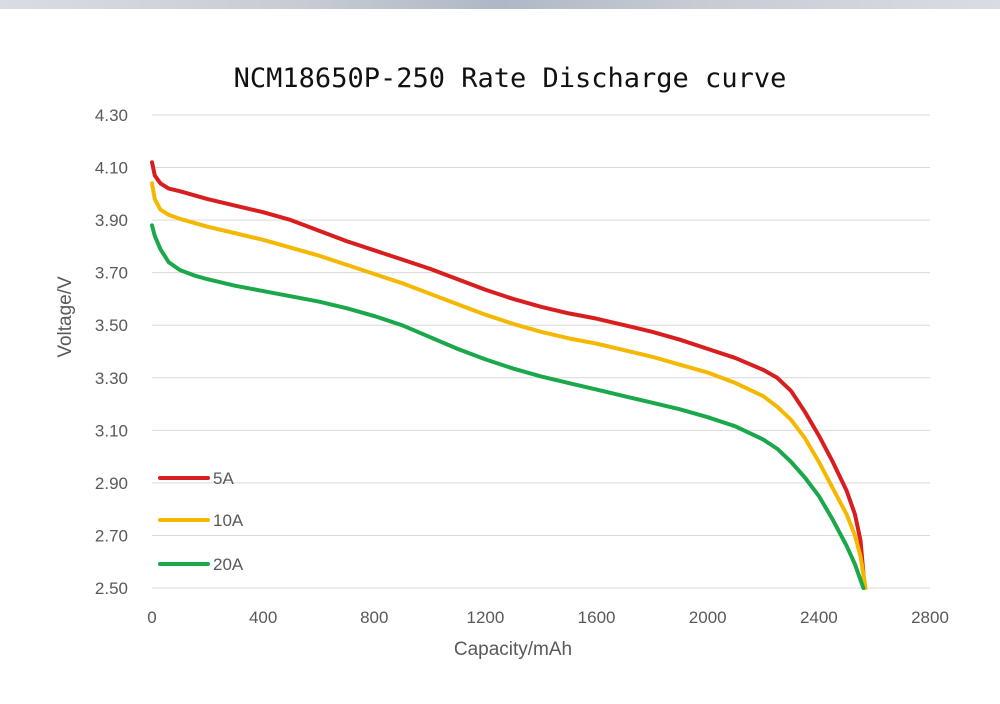  I want to click on x-tick-label: 800, so click(374, 617).